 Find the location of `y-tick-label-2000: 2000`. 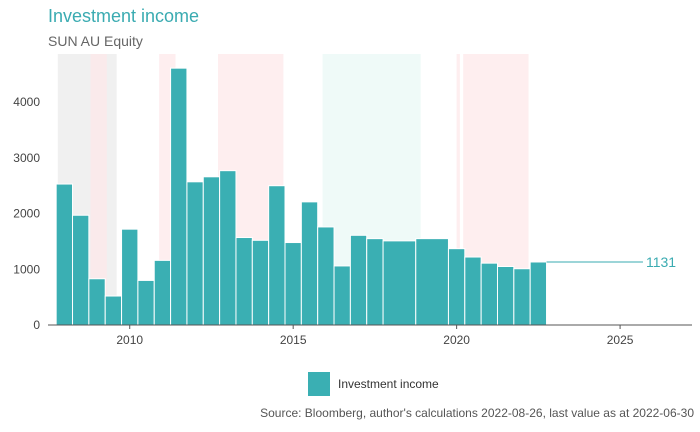

y-tick-label-2000: 2000 is located at coordinates (26, 214).